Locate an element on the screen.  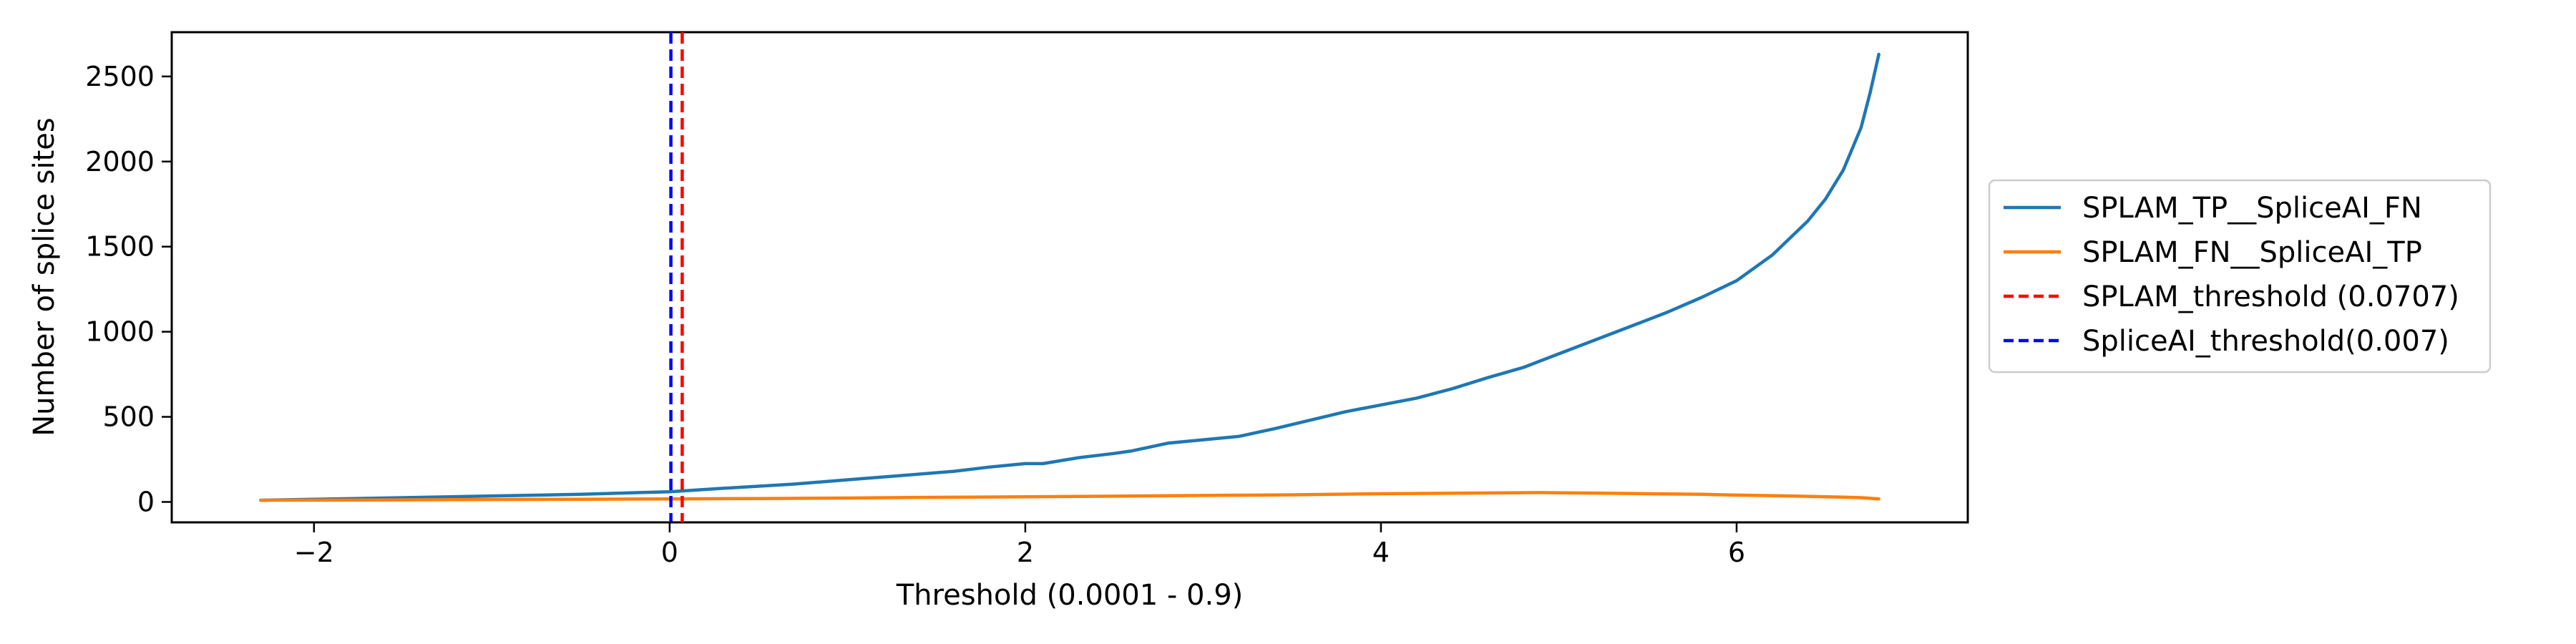
y-axis-label: Number of splice sites is located at coordinates (44, 276).